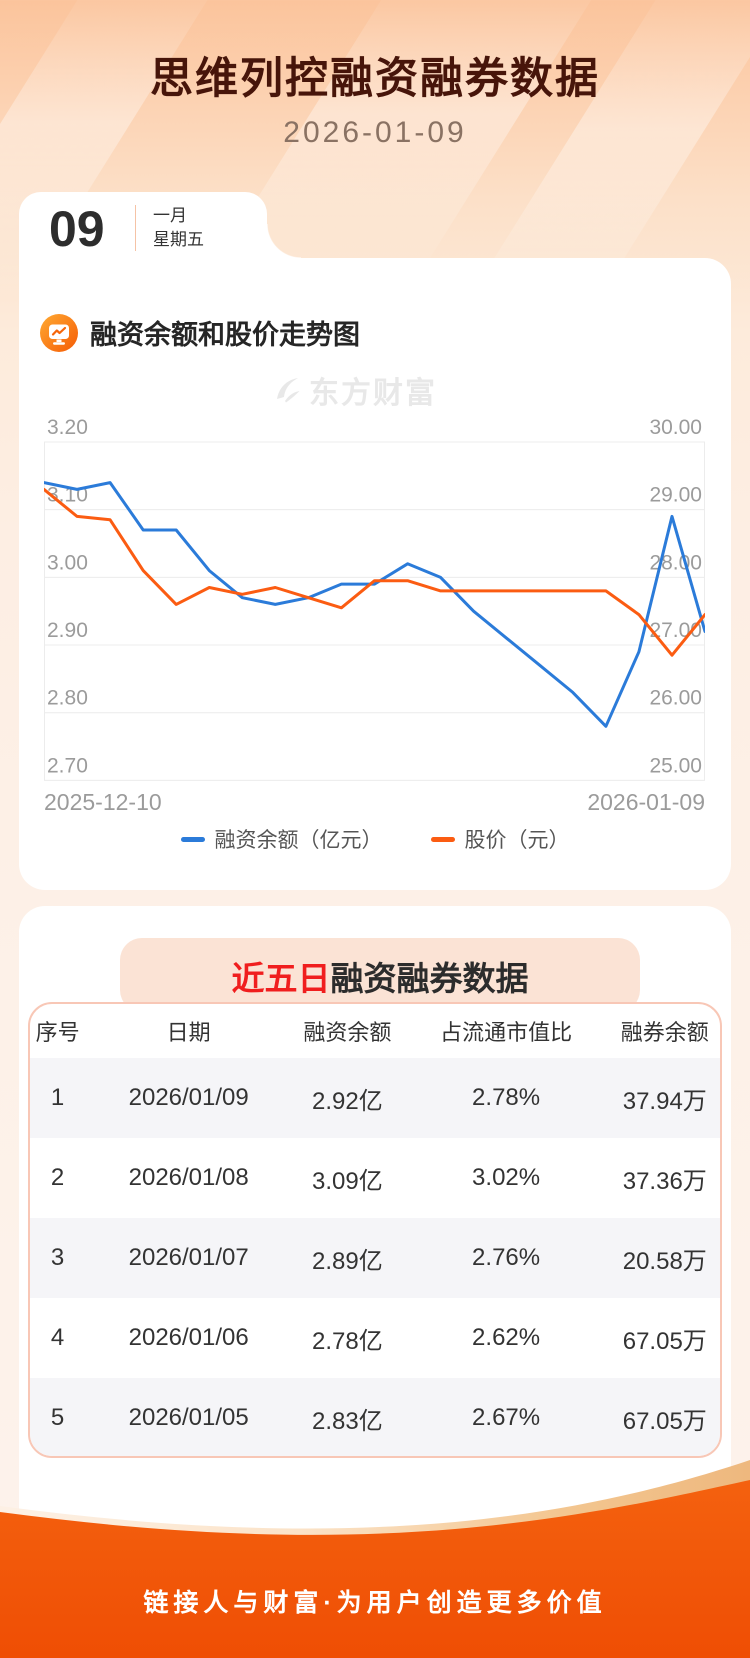 This screenshot has height=1658, width=750. I want to click on table-section-title-box: 近五日融资融券数据, so click(380, 975).